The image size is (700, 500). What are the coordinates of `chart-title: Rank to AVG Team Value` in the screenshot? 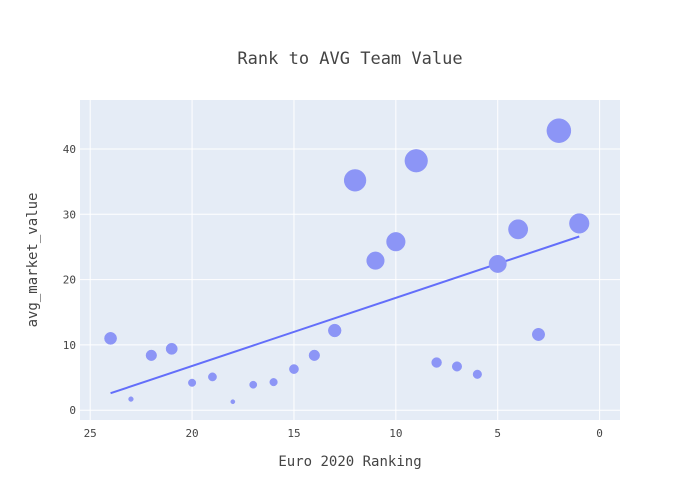 It's located at (349, 59).